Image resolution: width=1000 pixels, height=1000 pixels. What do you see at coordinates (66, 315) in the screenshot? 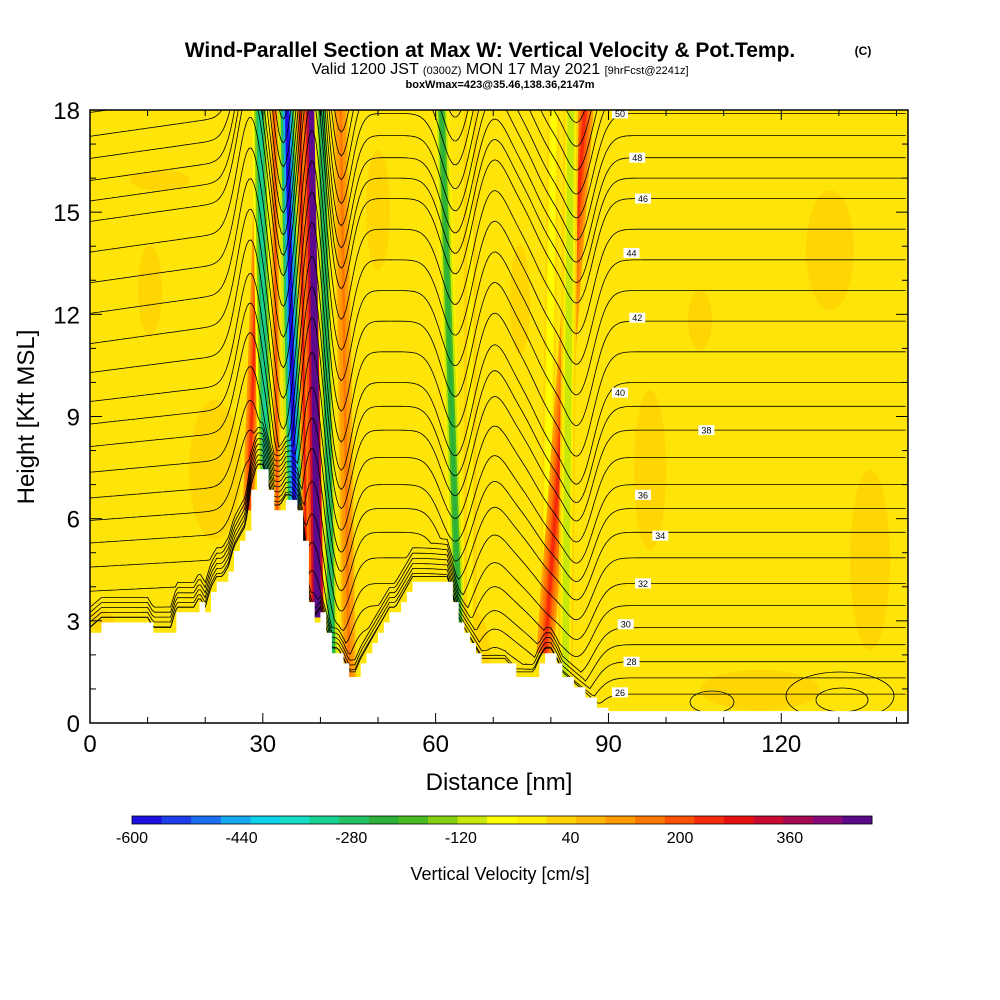
I see `y-tick-label: 12` at bounding box center [66, 315].